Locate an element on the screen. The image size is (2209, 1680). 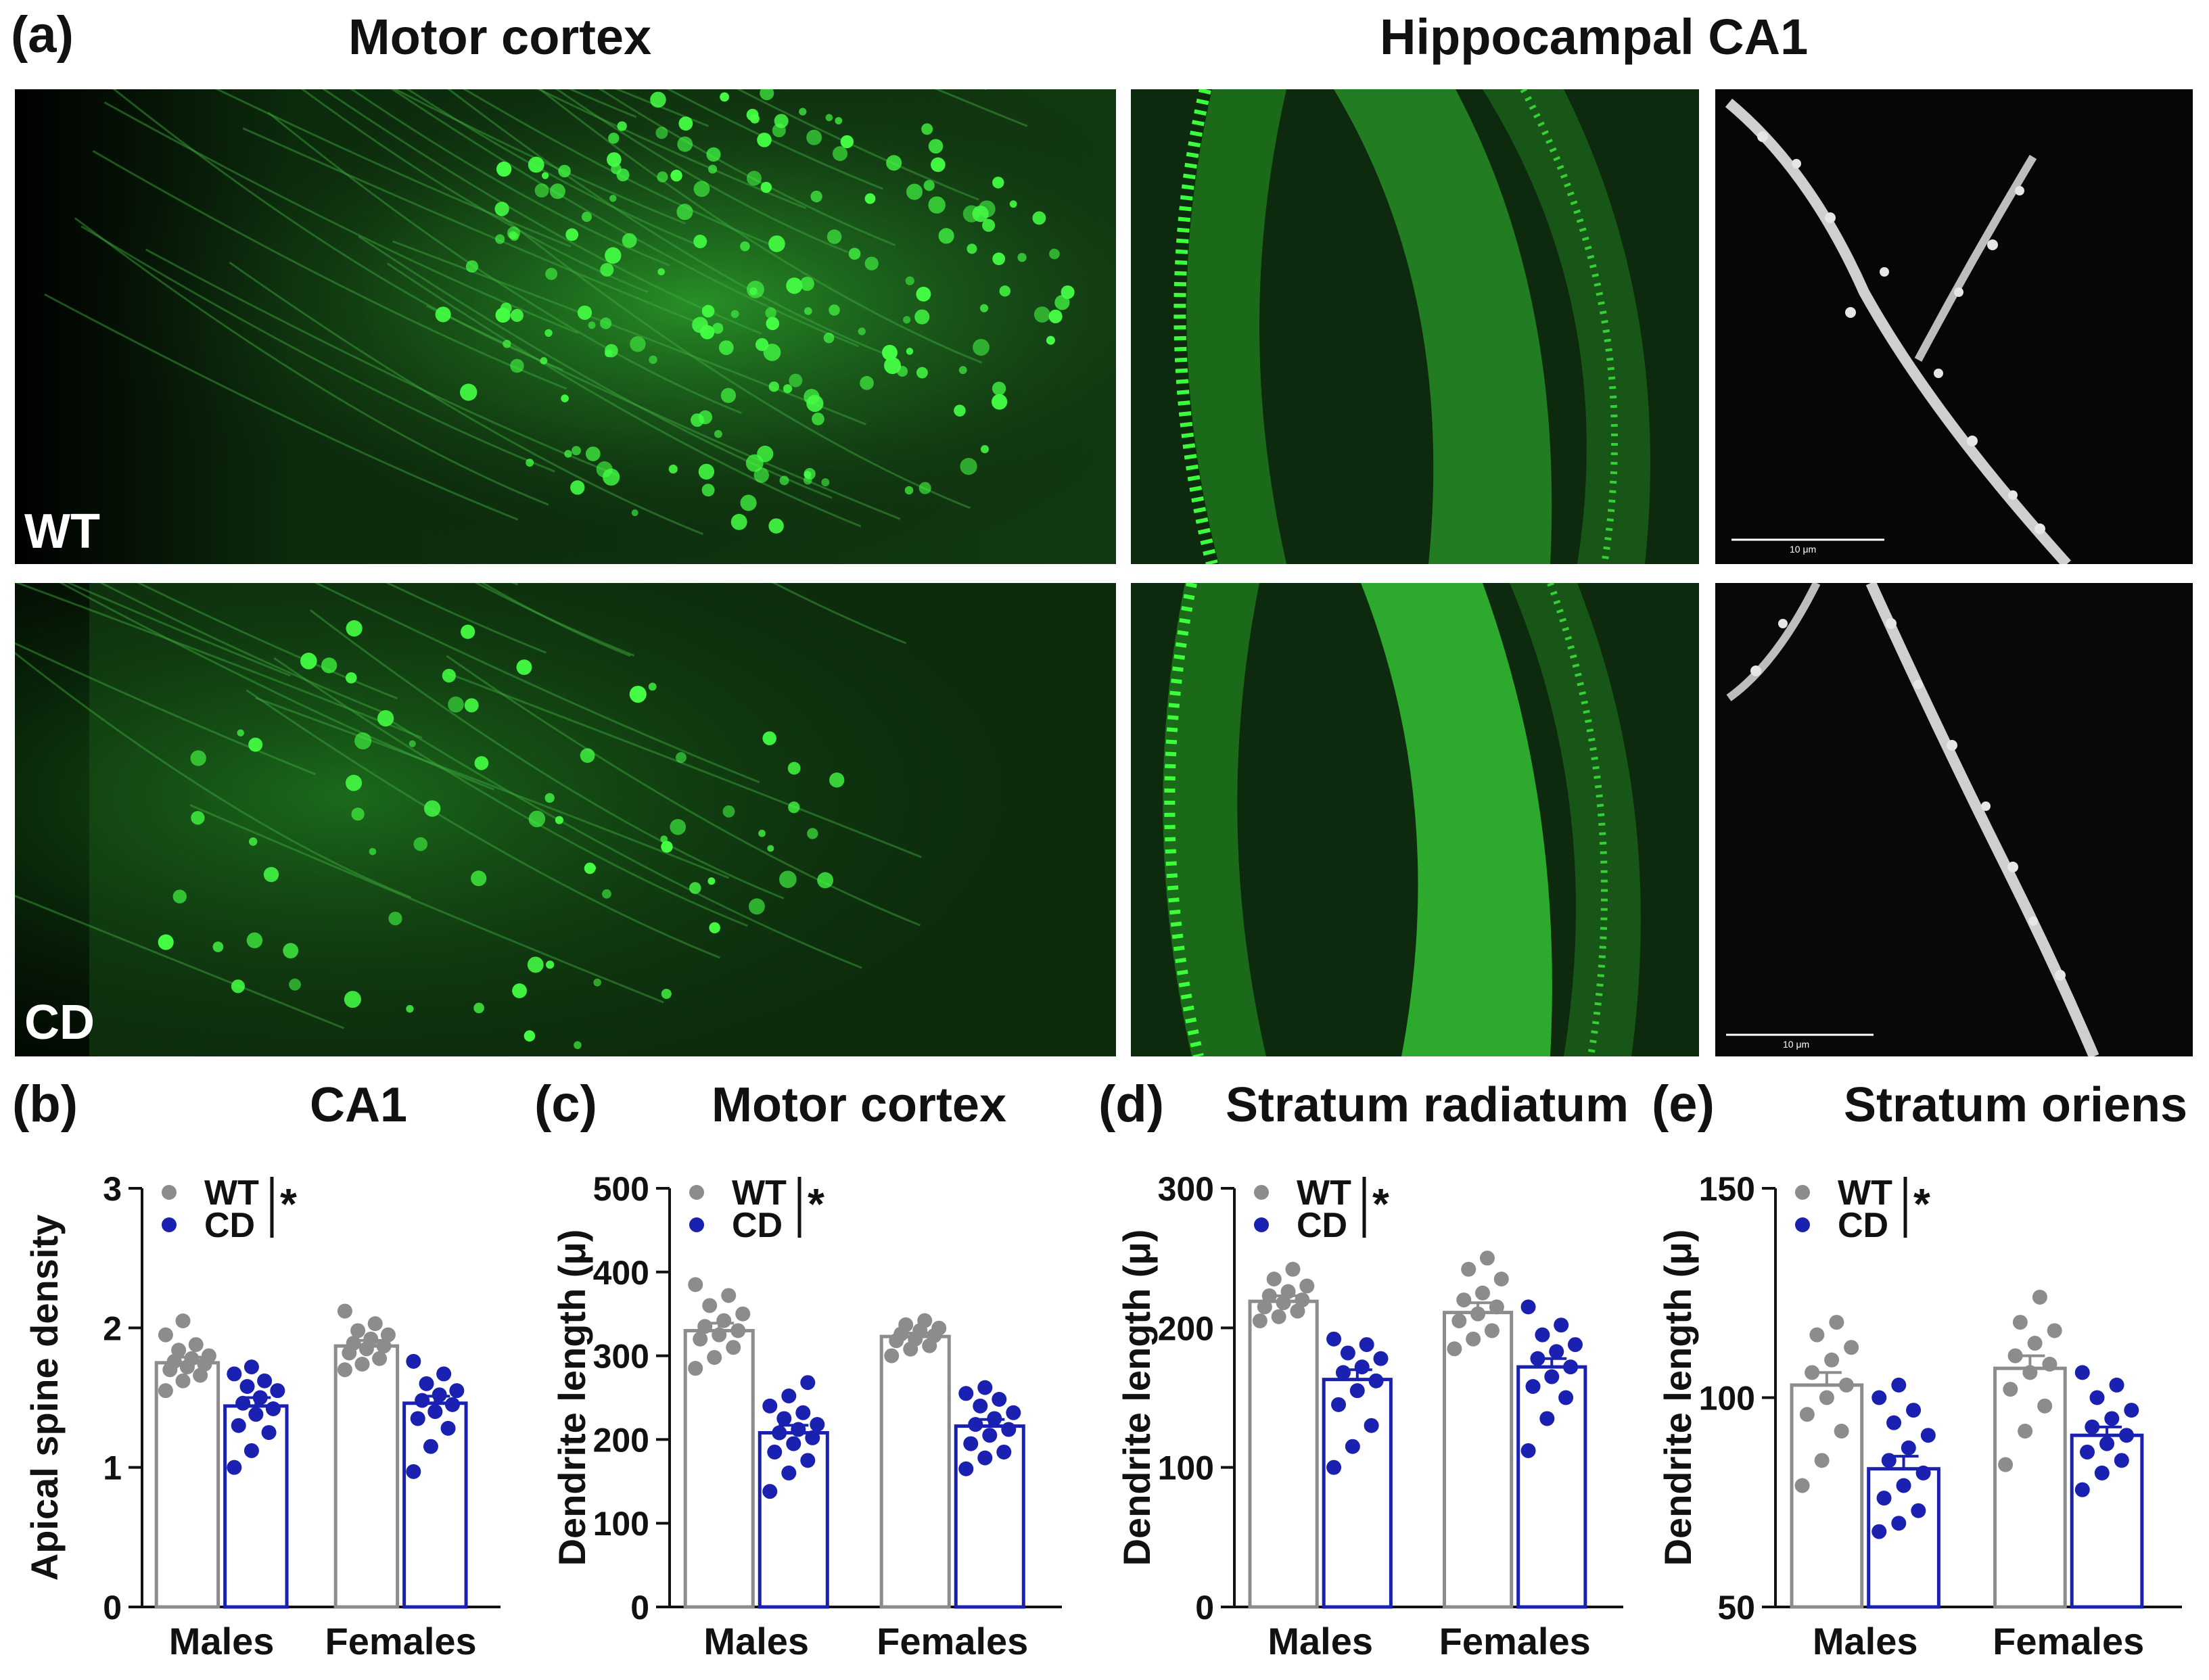
x-category-label: Males is located at coordinates (1321, 1641).